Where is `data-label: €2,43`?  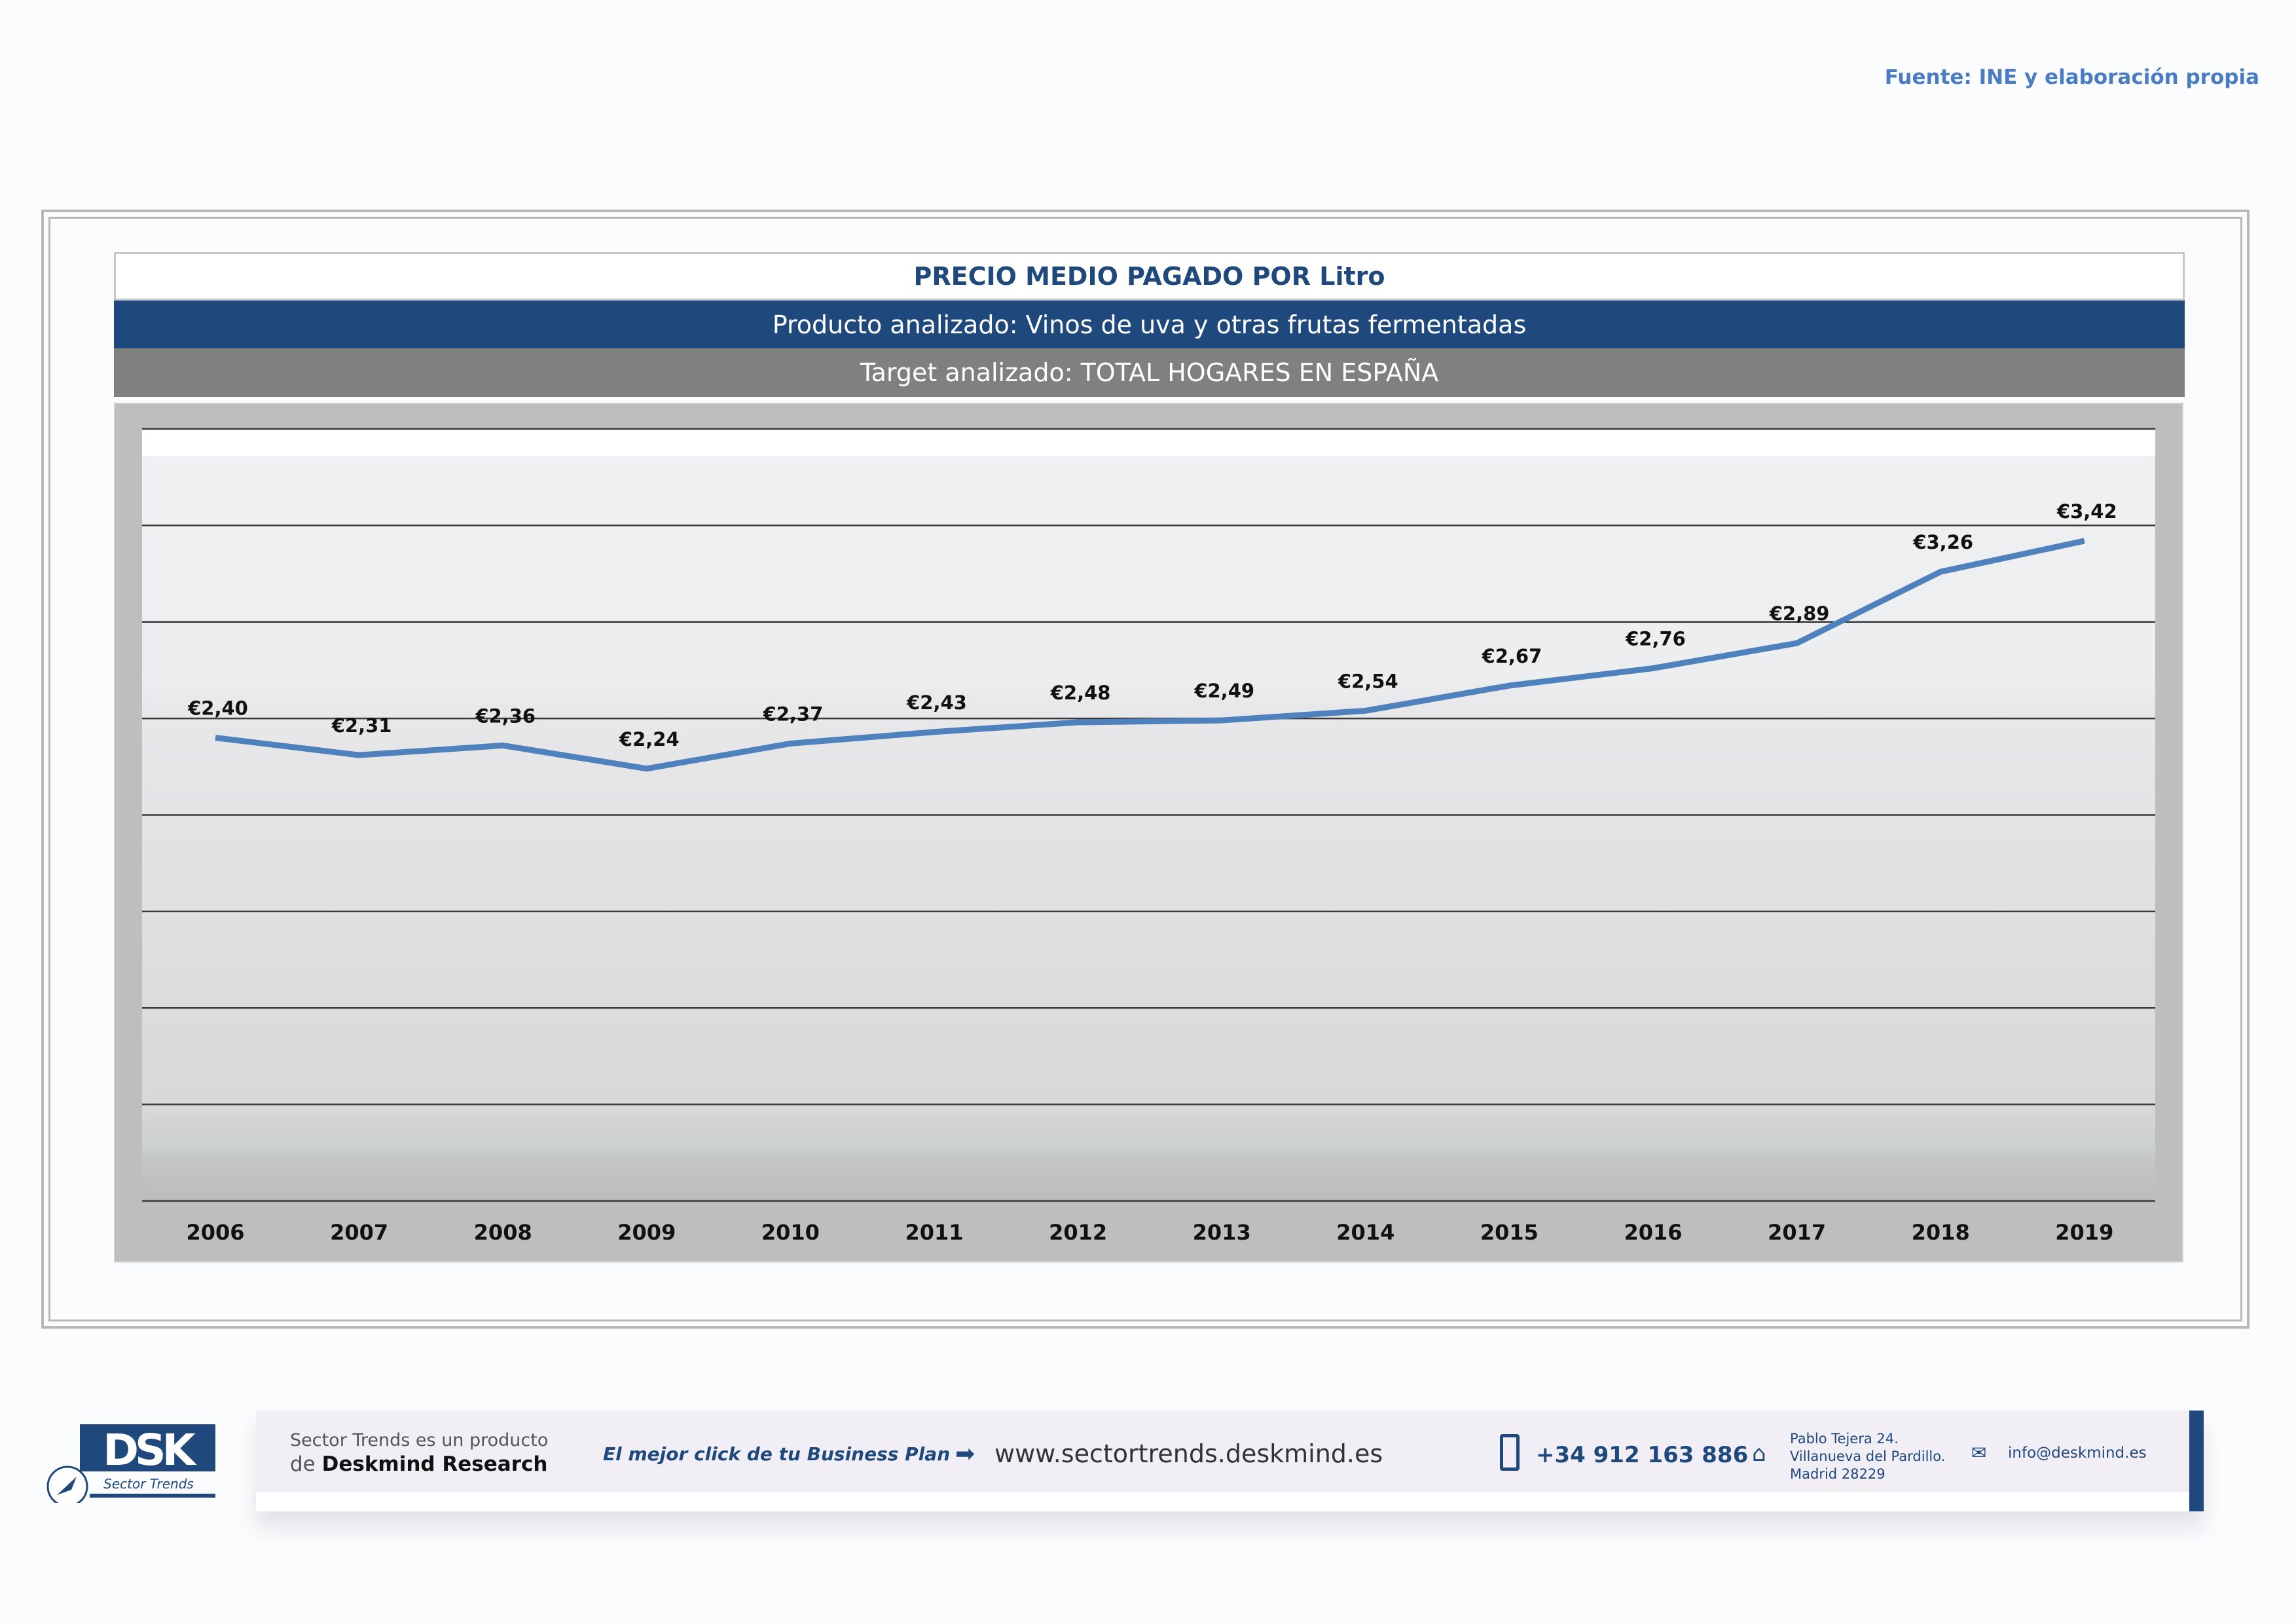 data-label: €2,43 is located at coordinates (936, 703).